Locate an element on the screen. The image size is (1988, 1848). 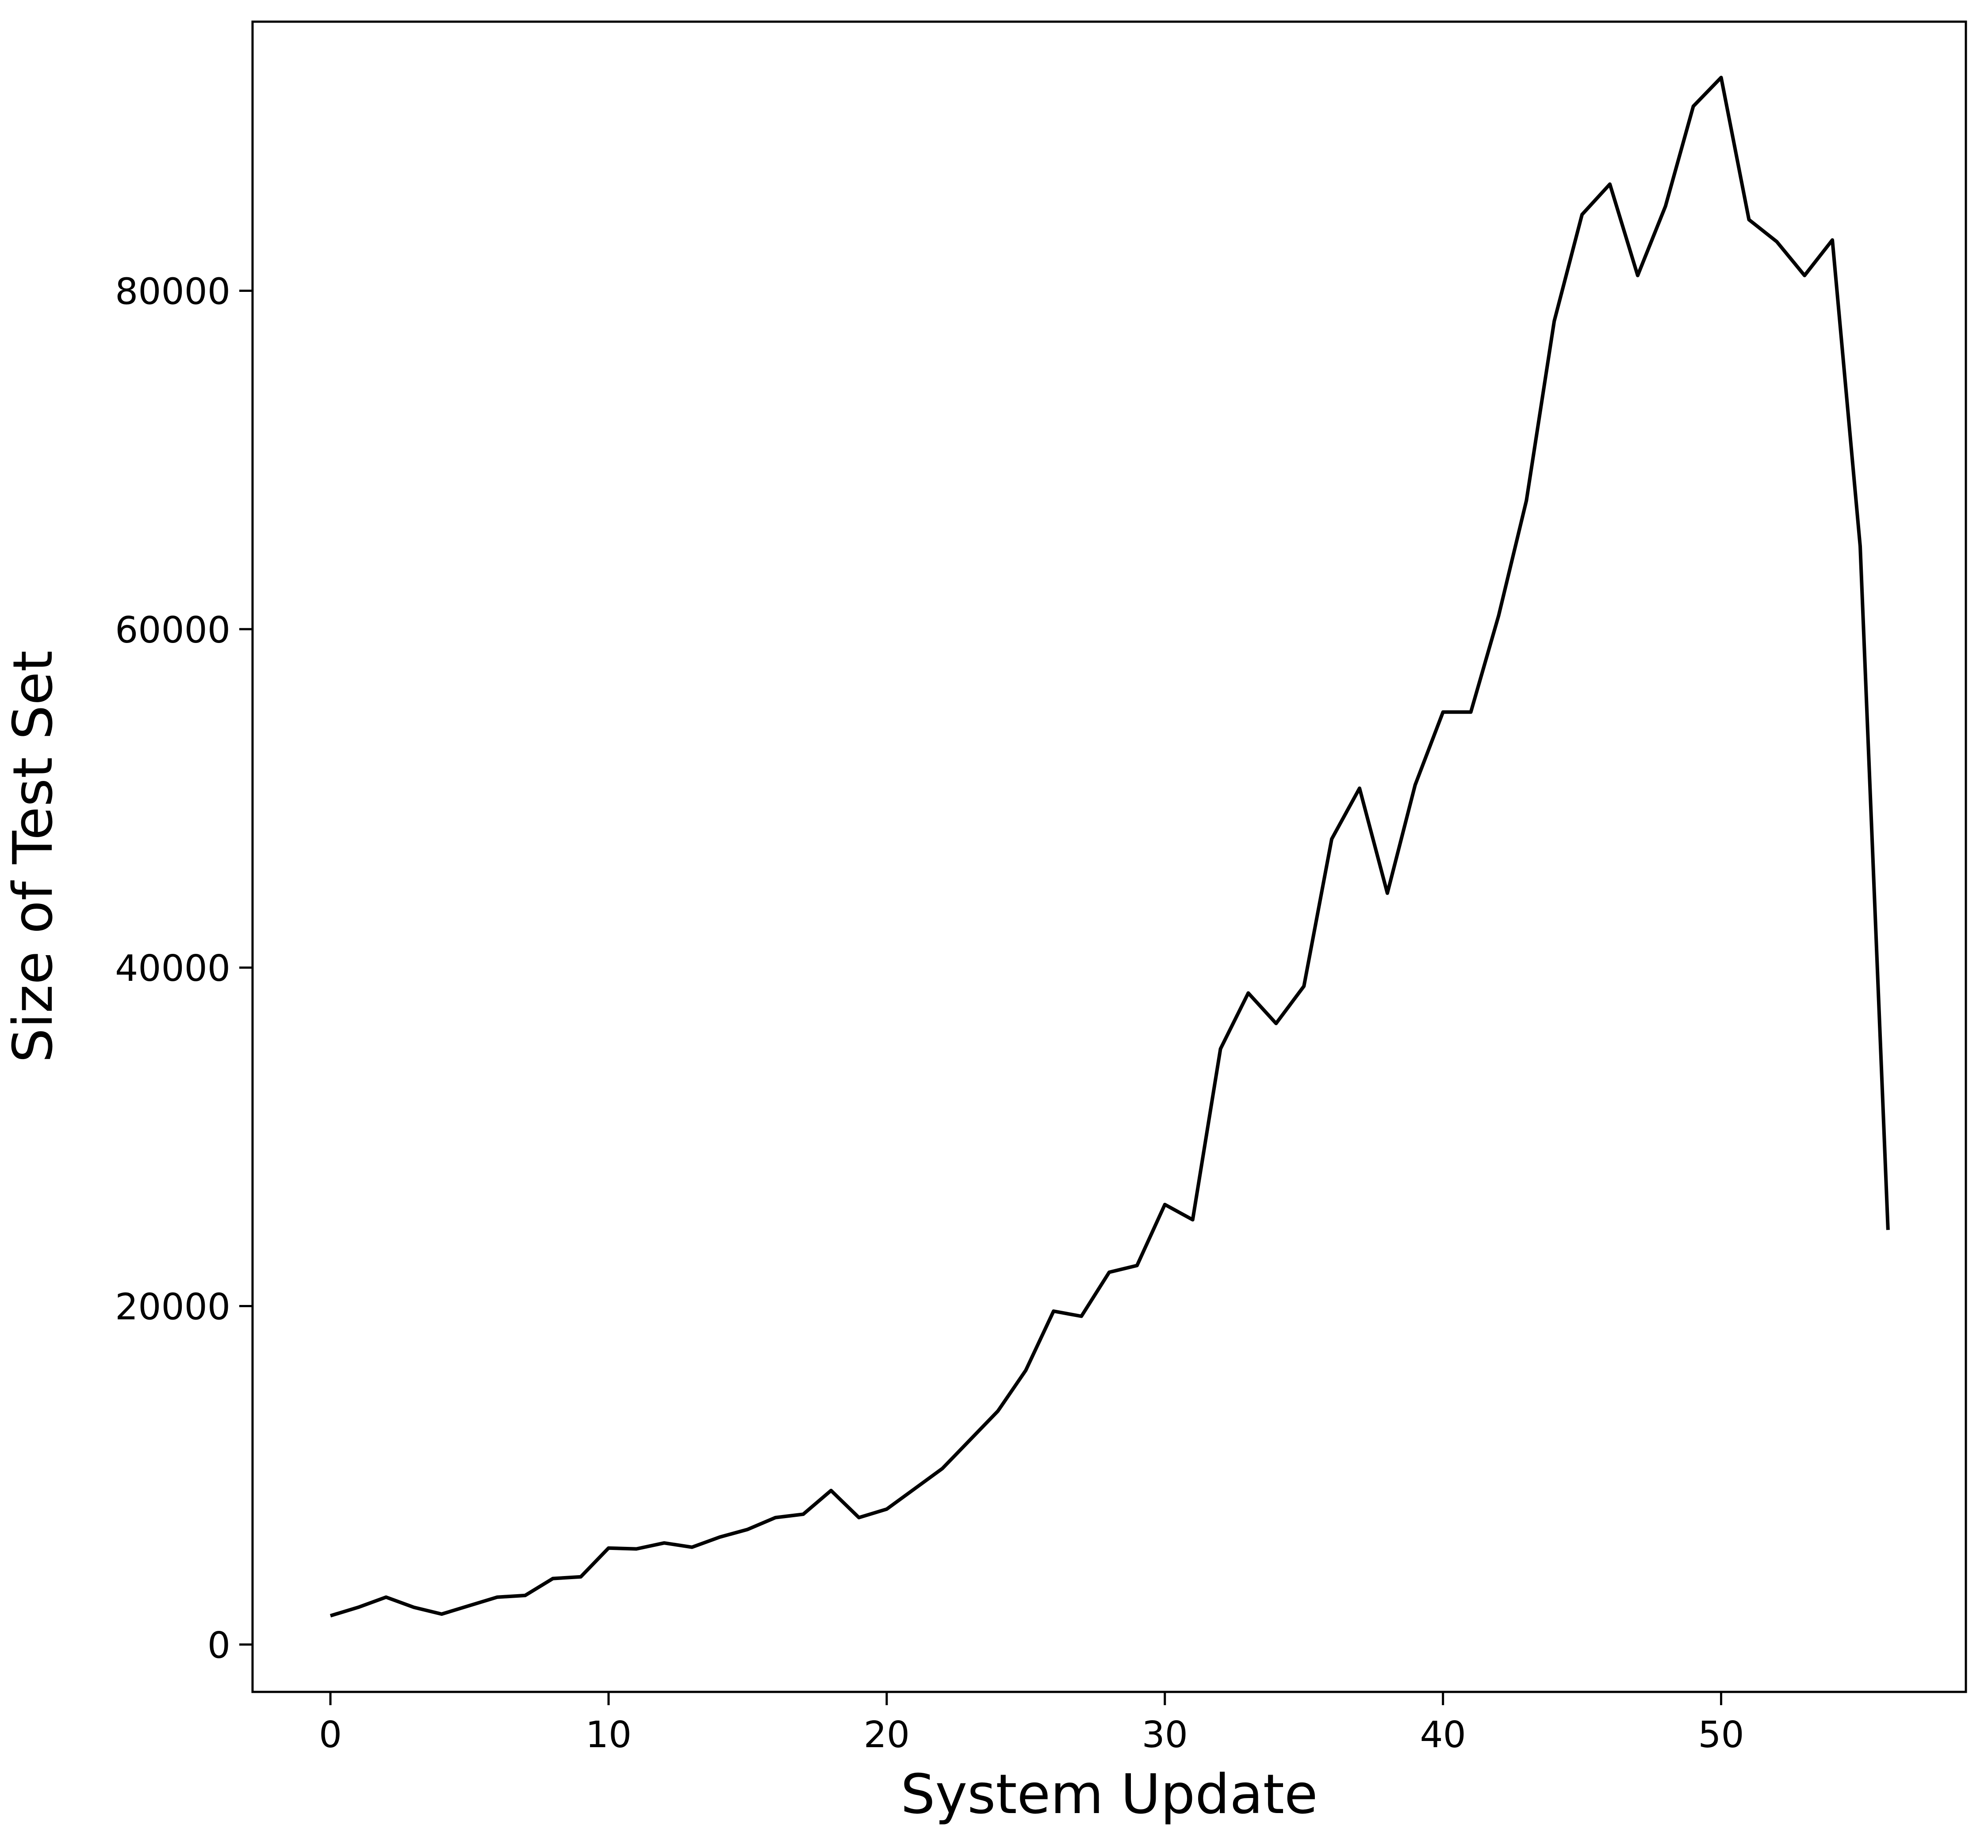
y-tick-label: 60000 is located at coordinates (172, 630).